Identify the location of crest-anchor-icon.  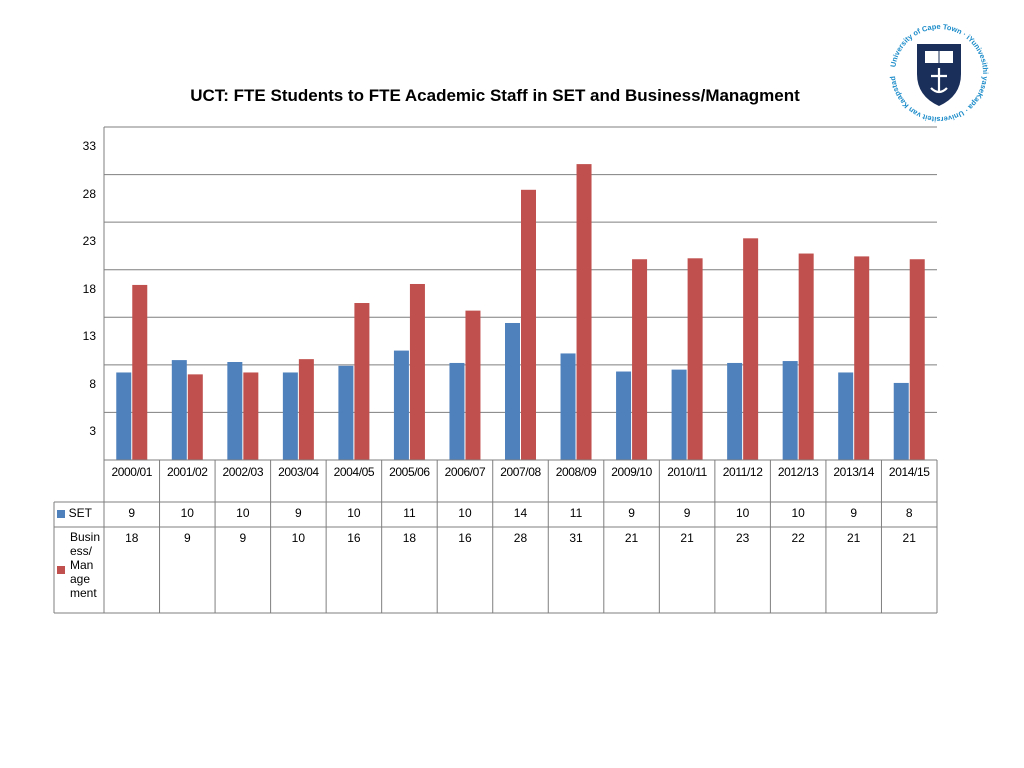
(939, 81).